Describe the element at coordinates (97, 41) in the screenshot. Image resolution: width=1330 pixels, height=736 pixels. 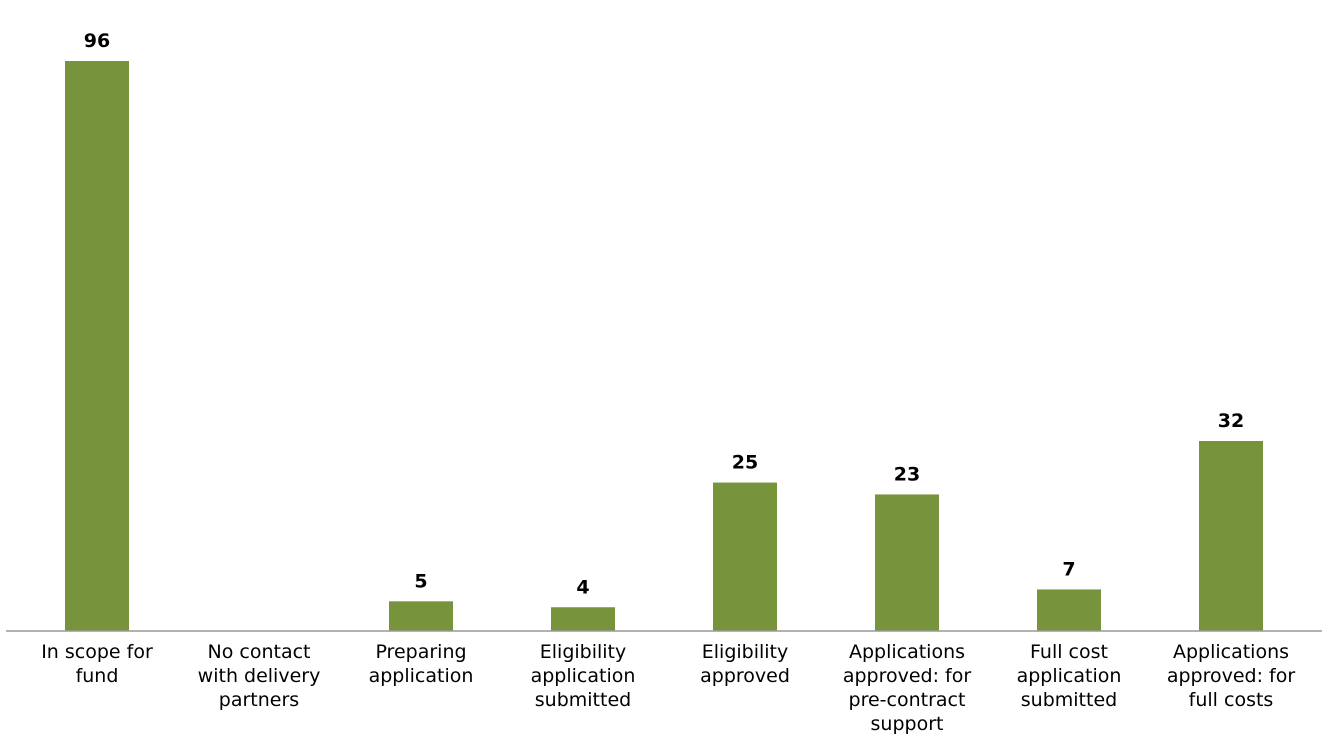
I see `value-label-0: 96` at that location.